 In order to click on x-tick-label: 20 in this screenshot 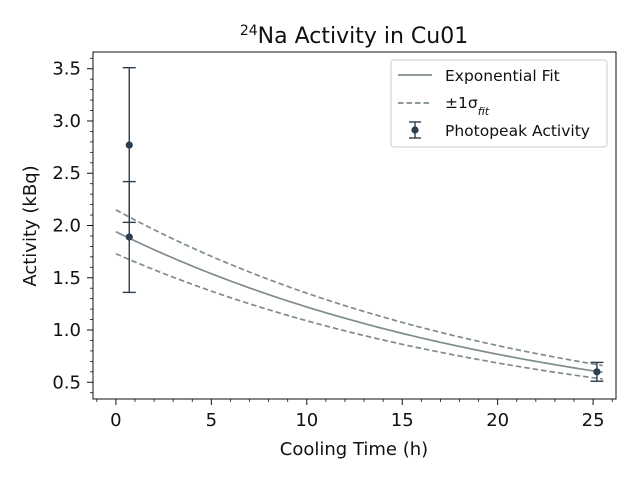, I will do `click(497, 420)`.